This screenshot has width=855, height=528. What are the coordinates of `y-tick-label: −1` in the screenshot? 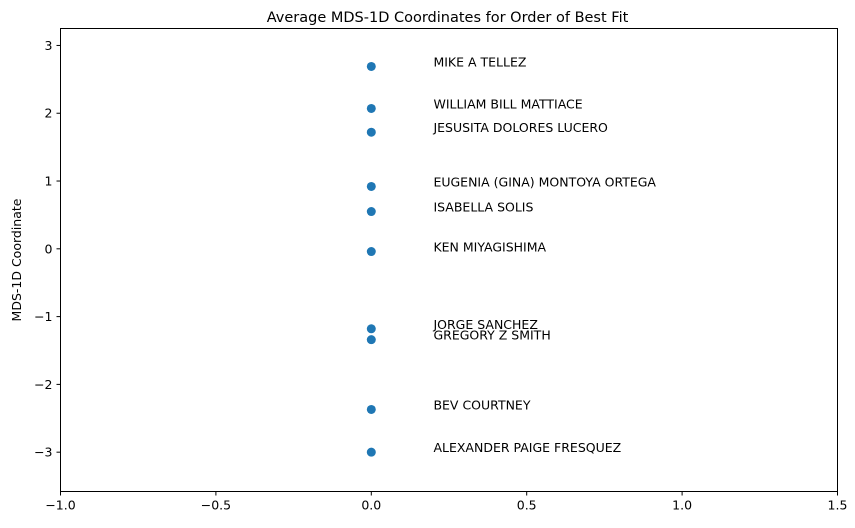 It's located at (43, 316).